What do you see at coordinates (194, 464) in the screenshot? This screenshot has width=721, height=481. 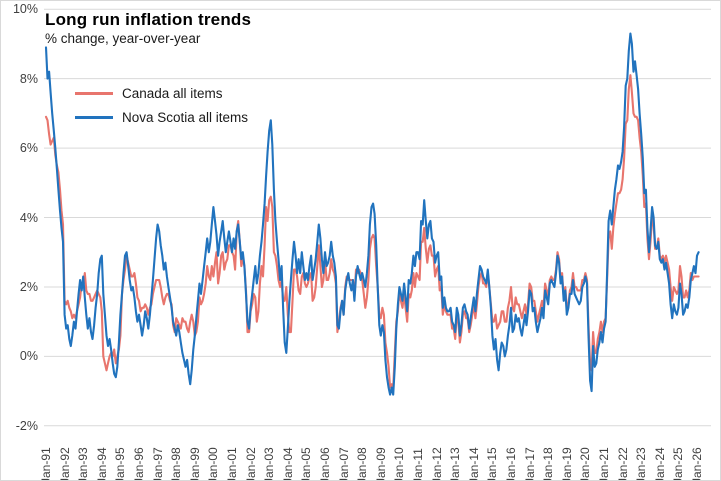 I see `x-axis-tick-label: Jan-99` at bounding box center [194, 464].